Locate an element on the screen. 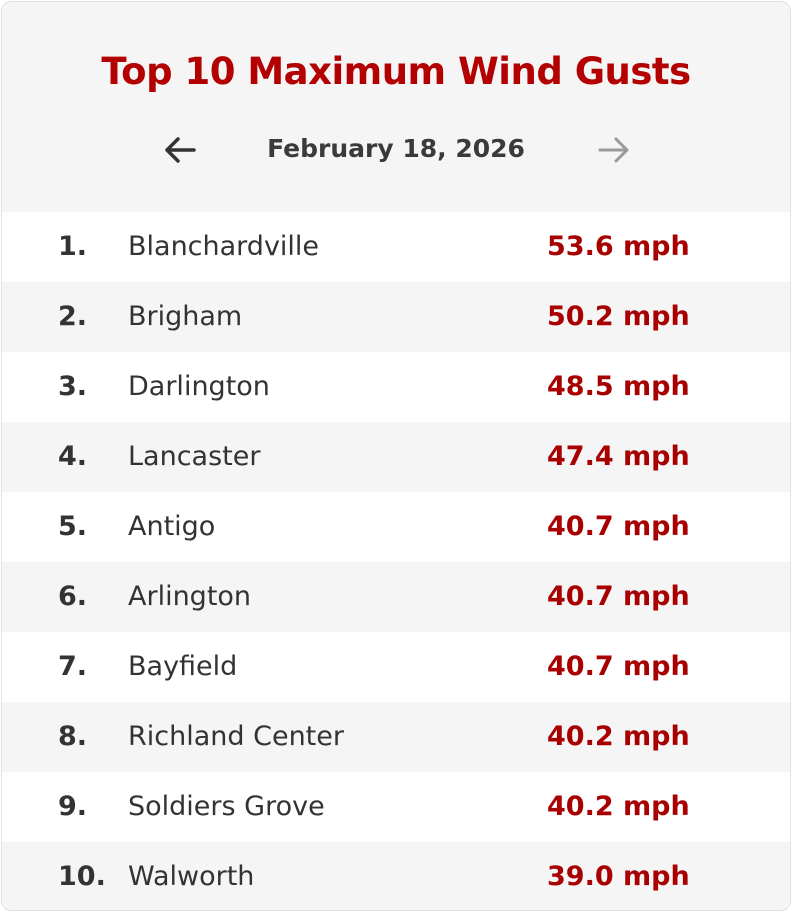  gust-speed: 48.5 mph is located at coordinates (618, 386).